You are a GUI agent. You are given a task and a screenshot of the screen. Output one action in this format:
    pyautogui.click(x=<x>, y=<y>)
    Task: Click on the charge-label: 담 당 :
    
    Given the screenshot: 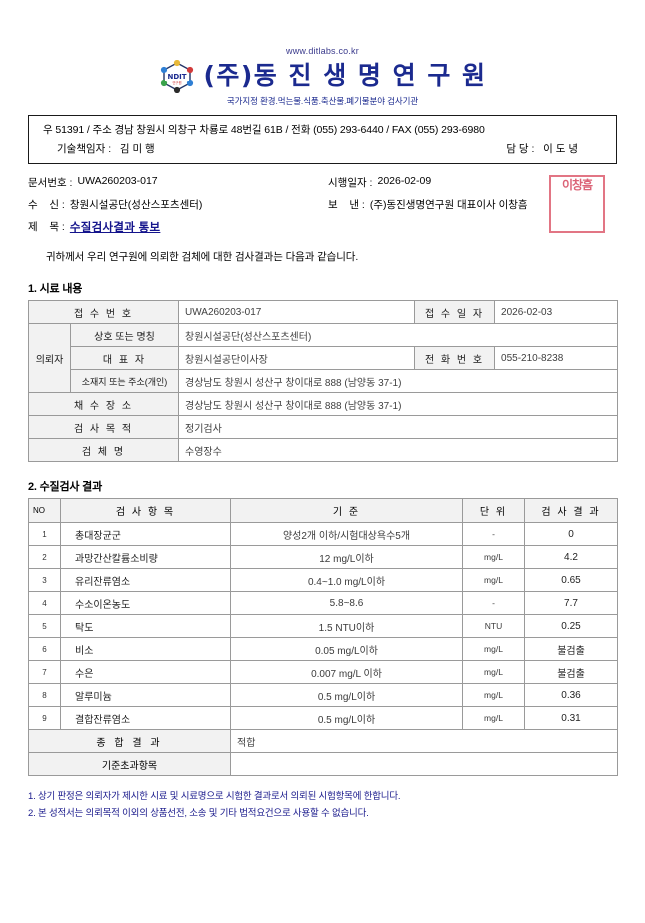 What is the action you would take?
    pyautogui.click(x=520, y=149)
    